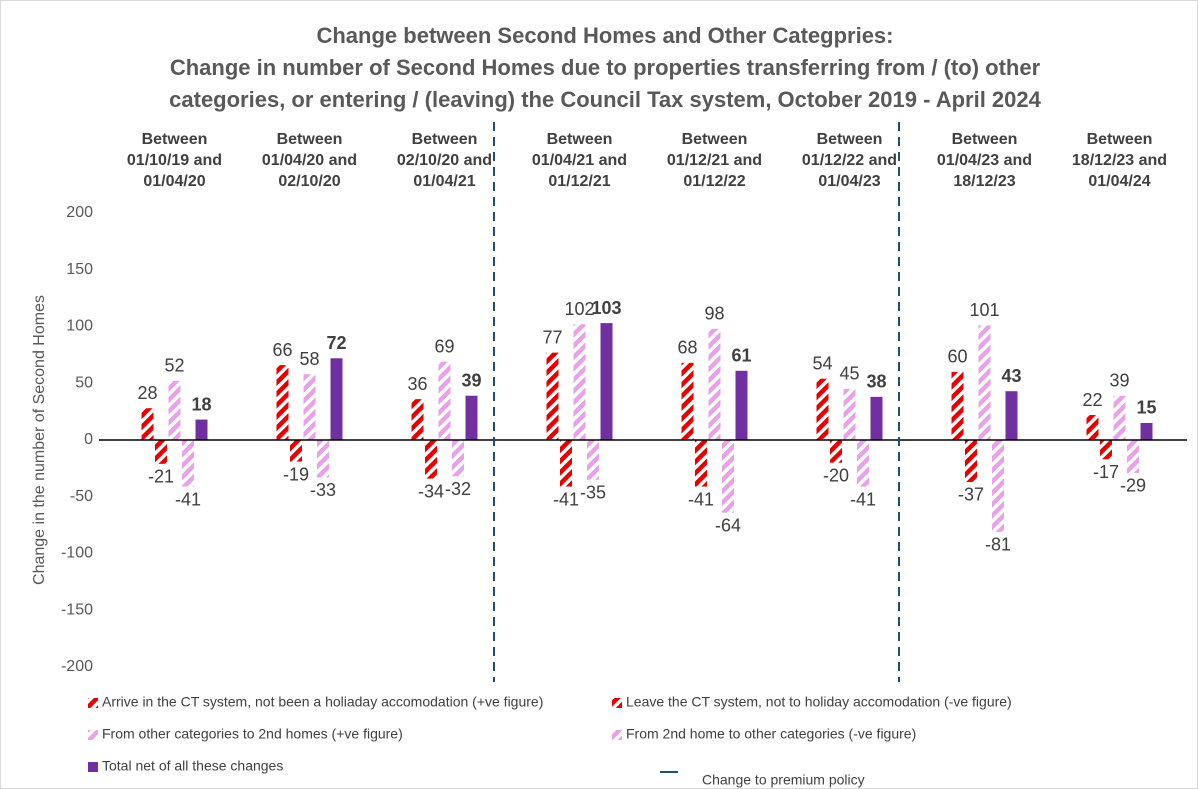  I want to click on y-tick-label: 50, so click(84, 382).